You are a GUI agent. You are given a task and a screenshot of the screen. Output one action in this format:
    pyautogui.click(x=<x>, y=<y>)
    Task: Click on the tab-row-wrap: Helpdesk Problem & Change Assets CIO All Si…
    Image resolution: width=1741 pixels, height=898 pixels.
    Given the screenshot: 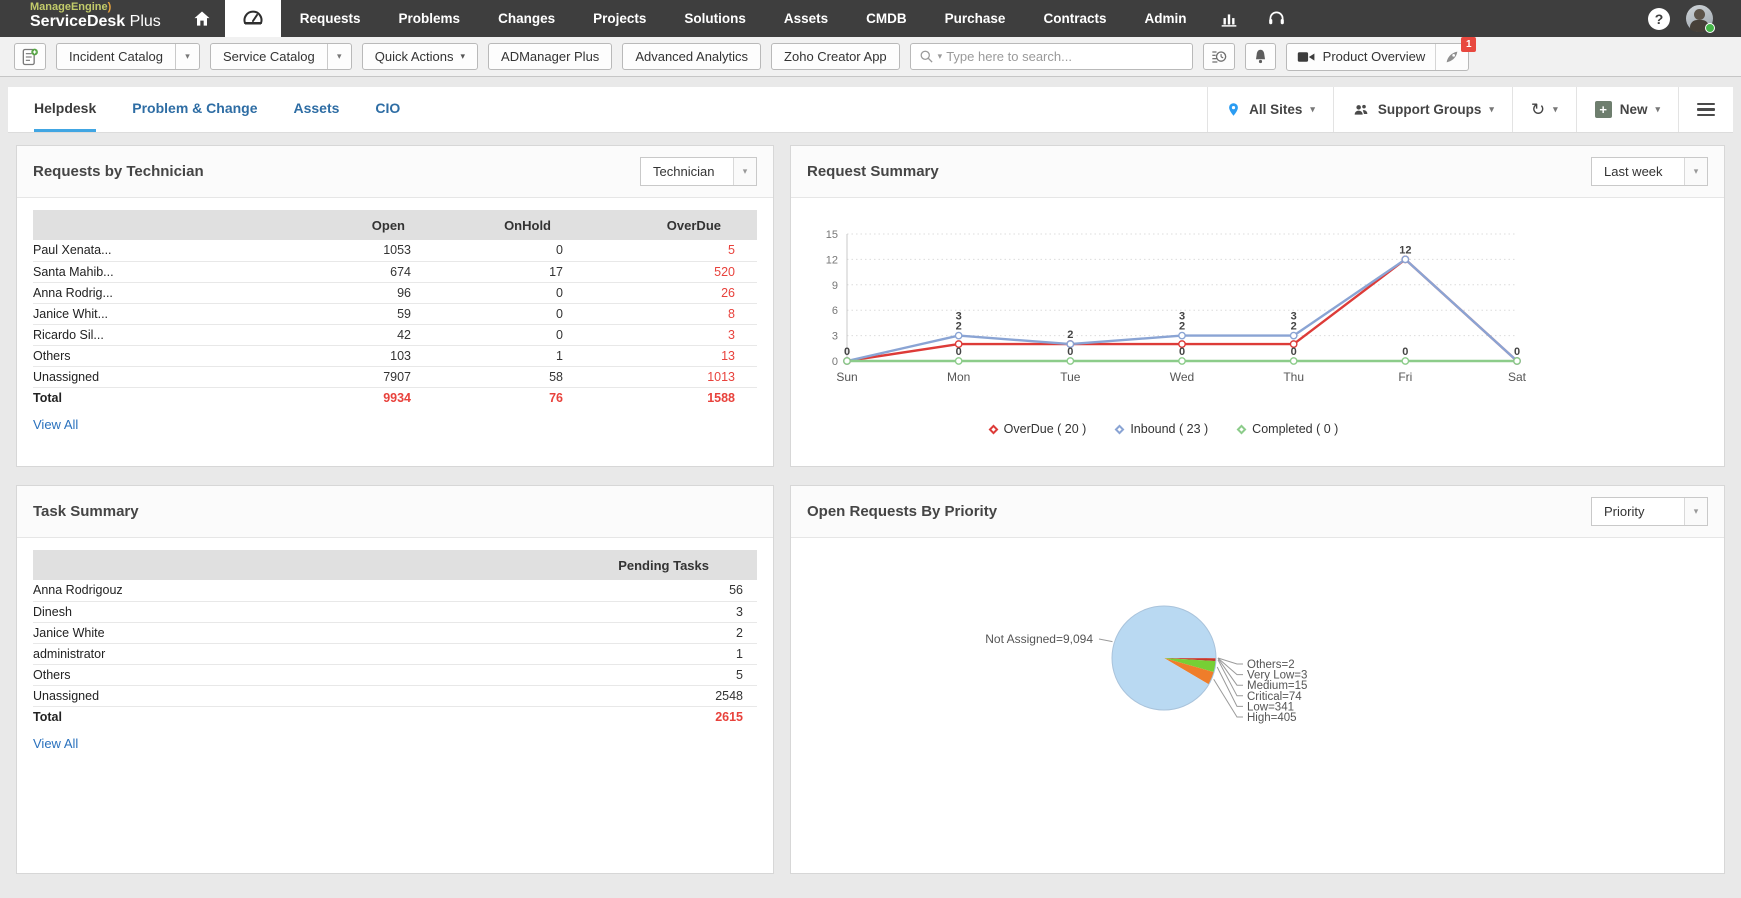 What is the action you would take?
    pyautogui.click(x=870, y=105)
    